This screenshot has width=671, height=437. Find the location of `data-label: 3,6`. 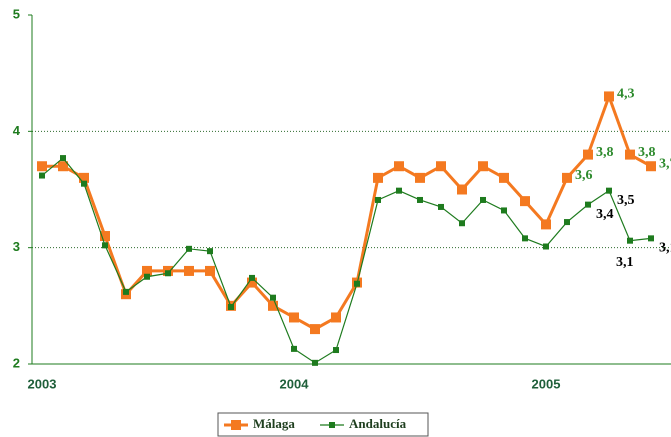

data-label: 3,6 is located at coordinates (584, 175).